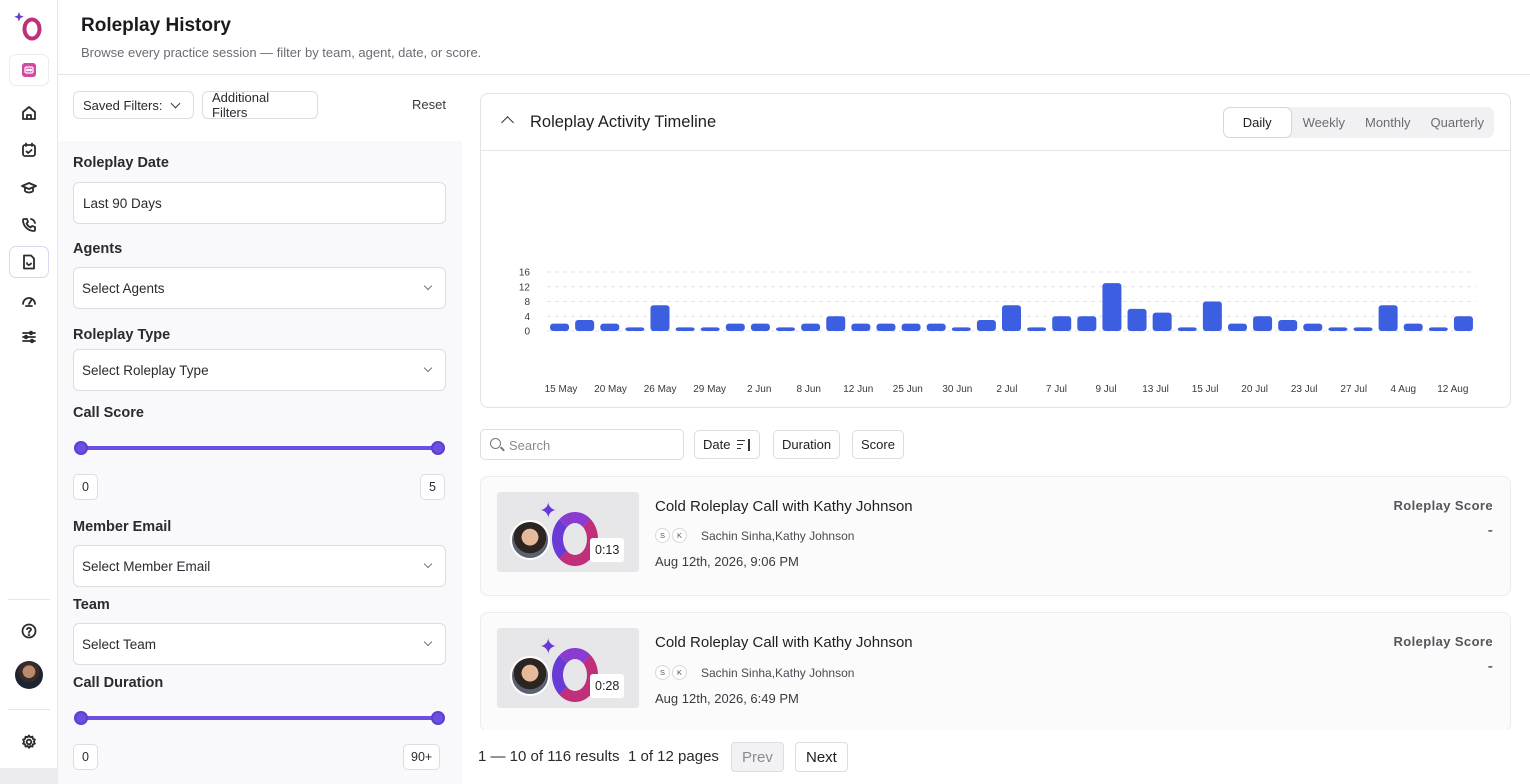  Describe the element at coordinates (821, 757) in the screenshot. I see `next-page-button: Next` at that location.